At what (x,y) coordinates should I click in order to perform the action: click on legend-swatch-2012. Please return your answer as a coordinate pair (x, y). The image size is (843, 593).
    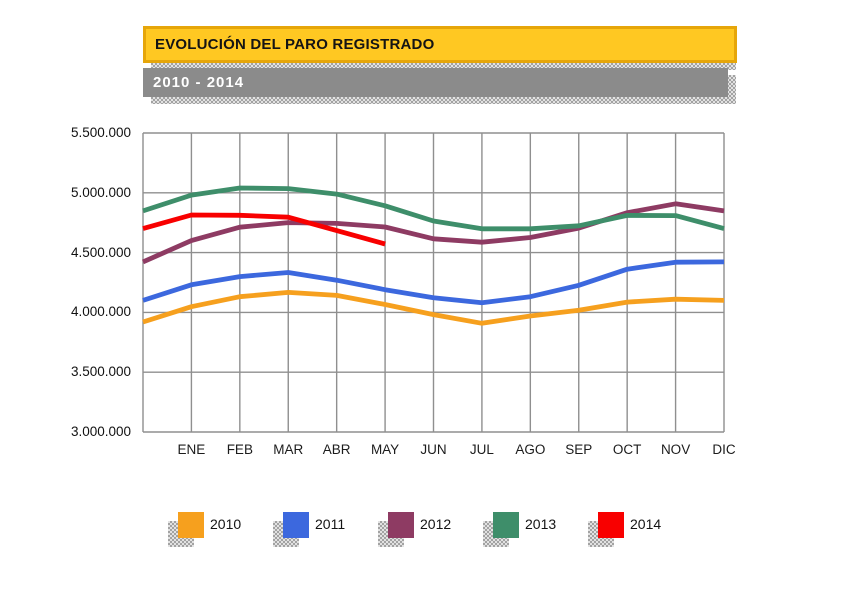
    Looking at the image, I should click on (401, 525).